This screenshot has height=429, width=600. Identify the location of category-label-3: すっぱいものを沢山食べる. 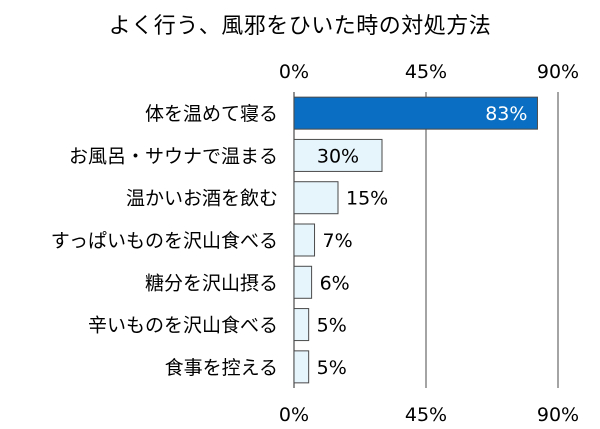
(164, 241).